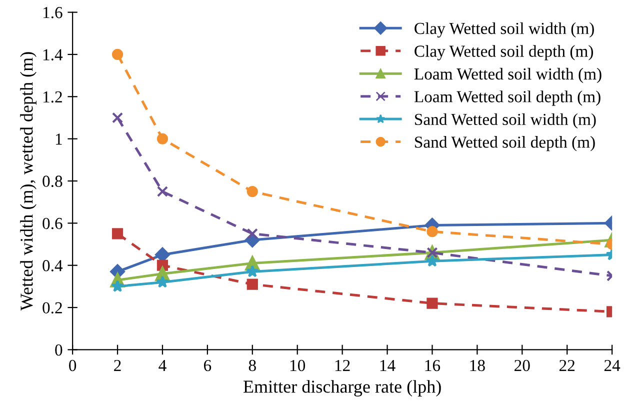  Describe the element at coordinates (477, 366) in the screenshot. I see `x-tick-label: 18` at that location.